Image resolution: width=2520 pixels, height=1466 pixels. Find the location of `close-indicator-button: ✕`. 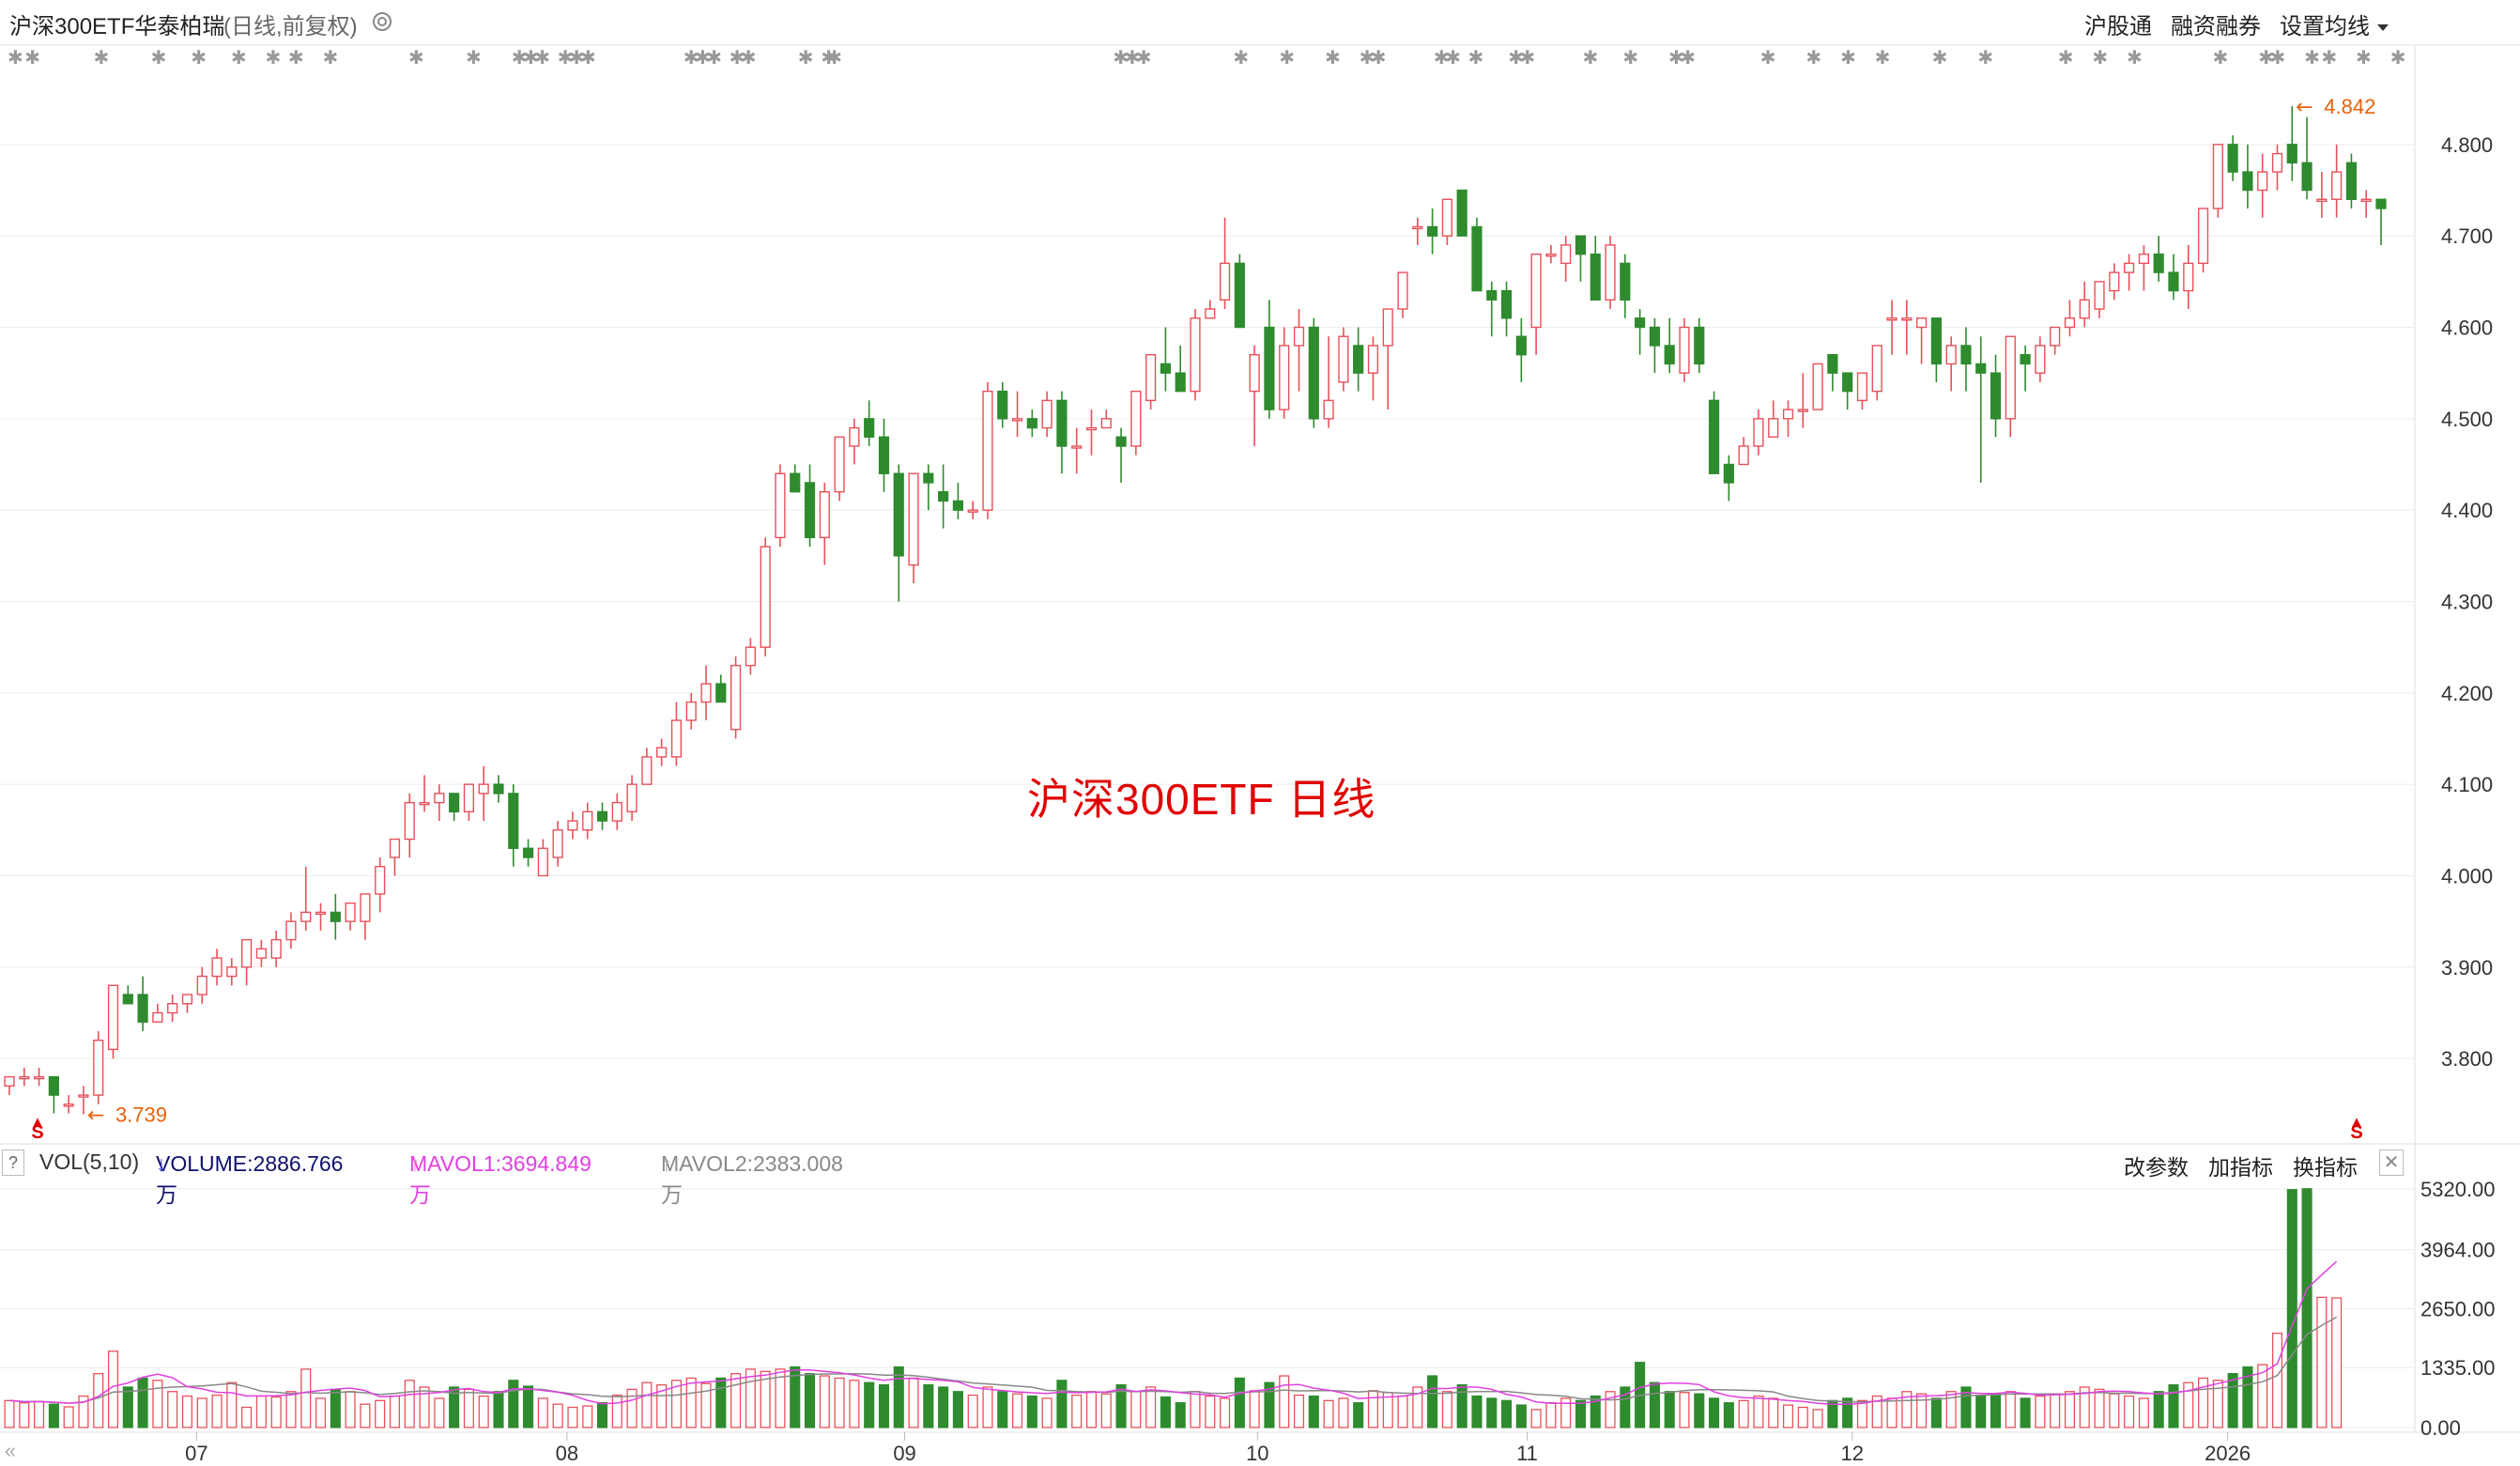

close-indicator-button: ✕ is located at coordinates (2391, 1163).